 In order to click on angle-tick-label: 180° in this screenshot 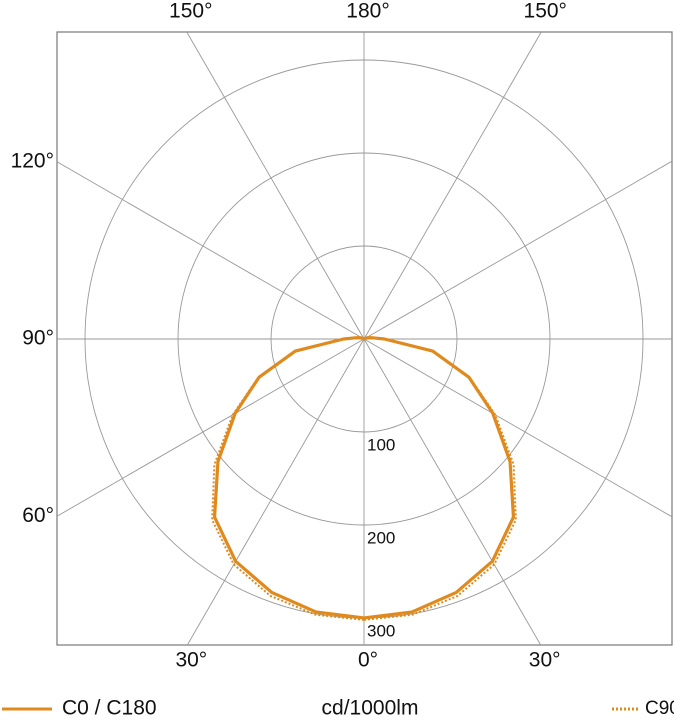, I will do `click(367, 11)`.